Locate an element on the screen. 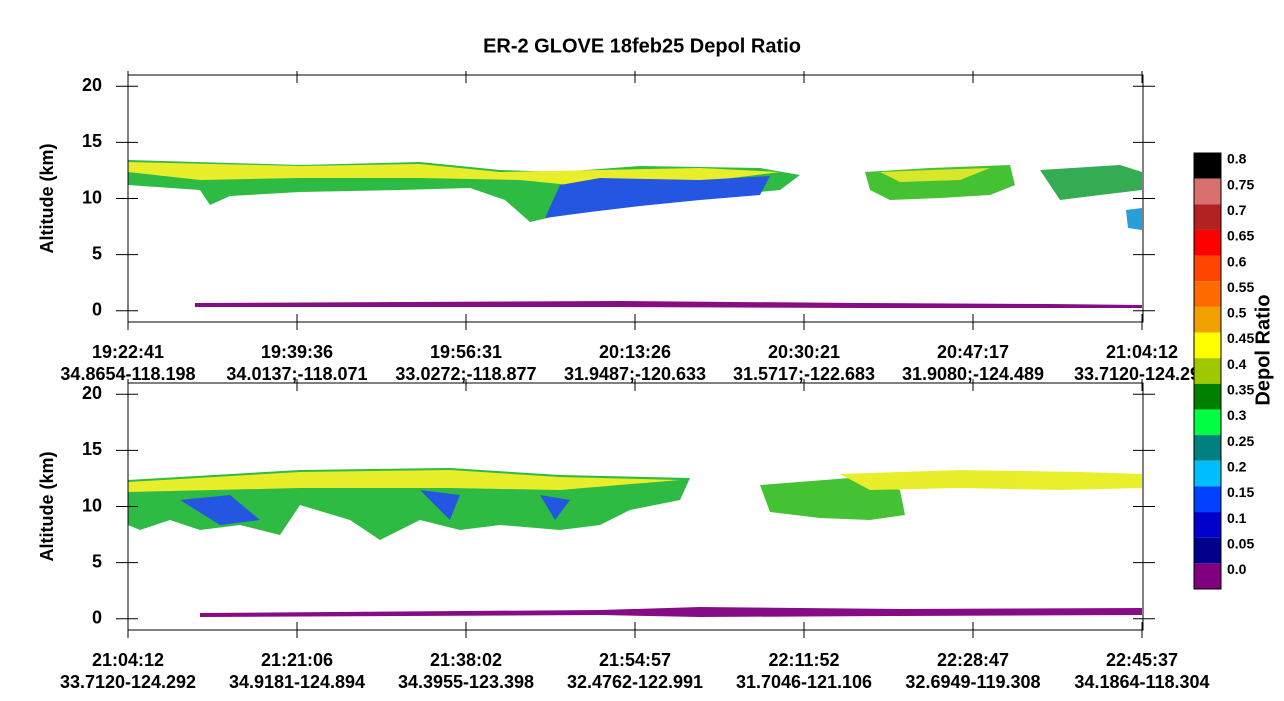  x-position-label: 31.9080;-124.489 is located at coordinates (973, 374).